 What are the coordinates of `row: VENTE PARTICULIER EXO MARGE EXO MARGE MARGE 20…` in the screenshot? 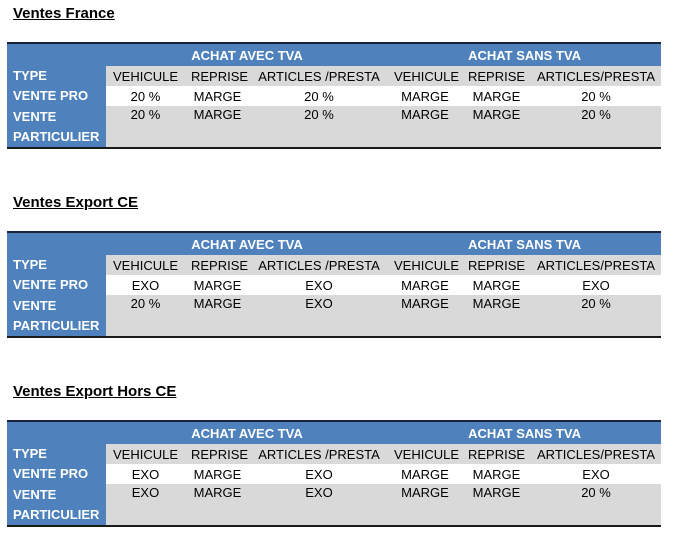 It's located at (334, 505).